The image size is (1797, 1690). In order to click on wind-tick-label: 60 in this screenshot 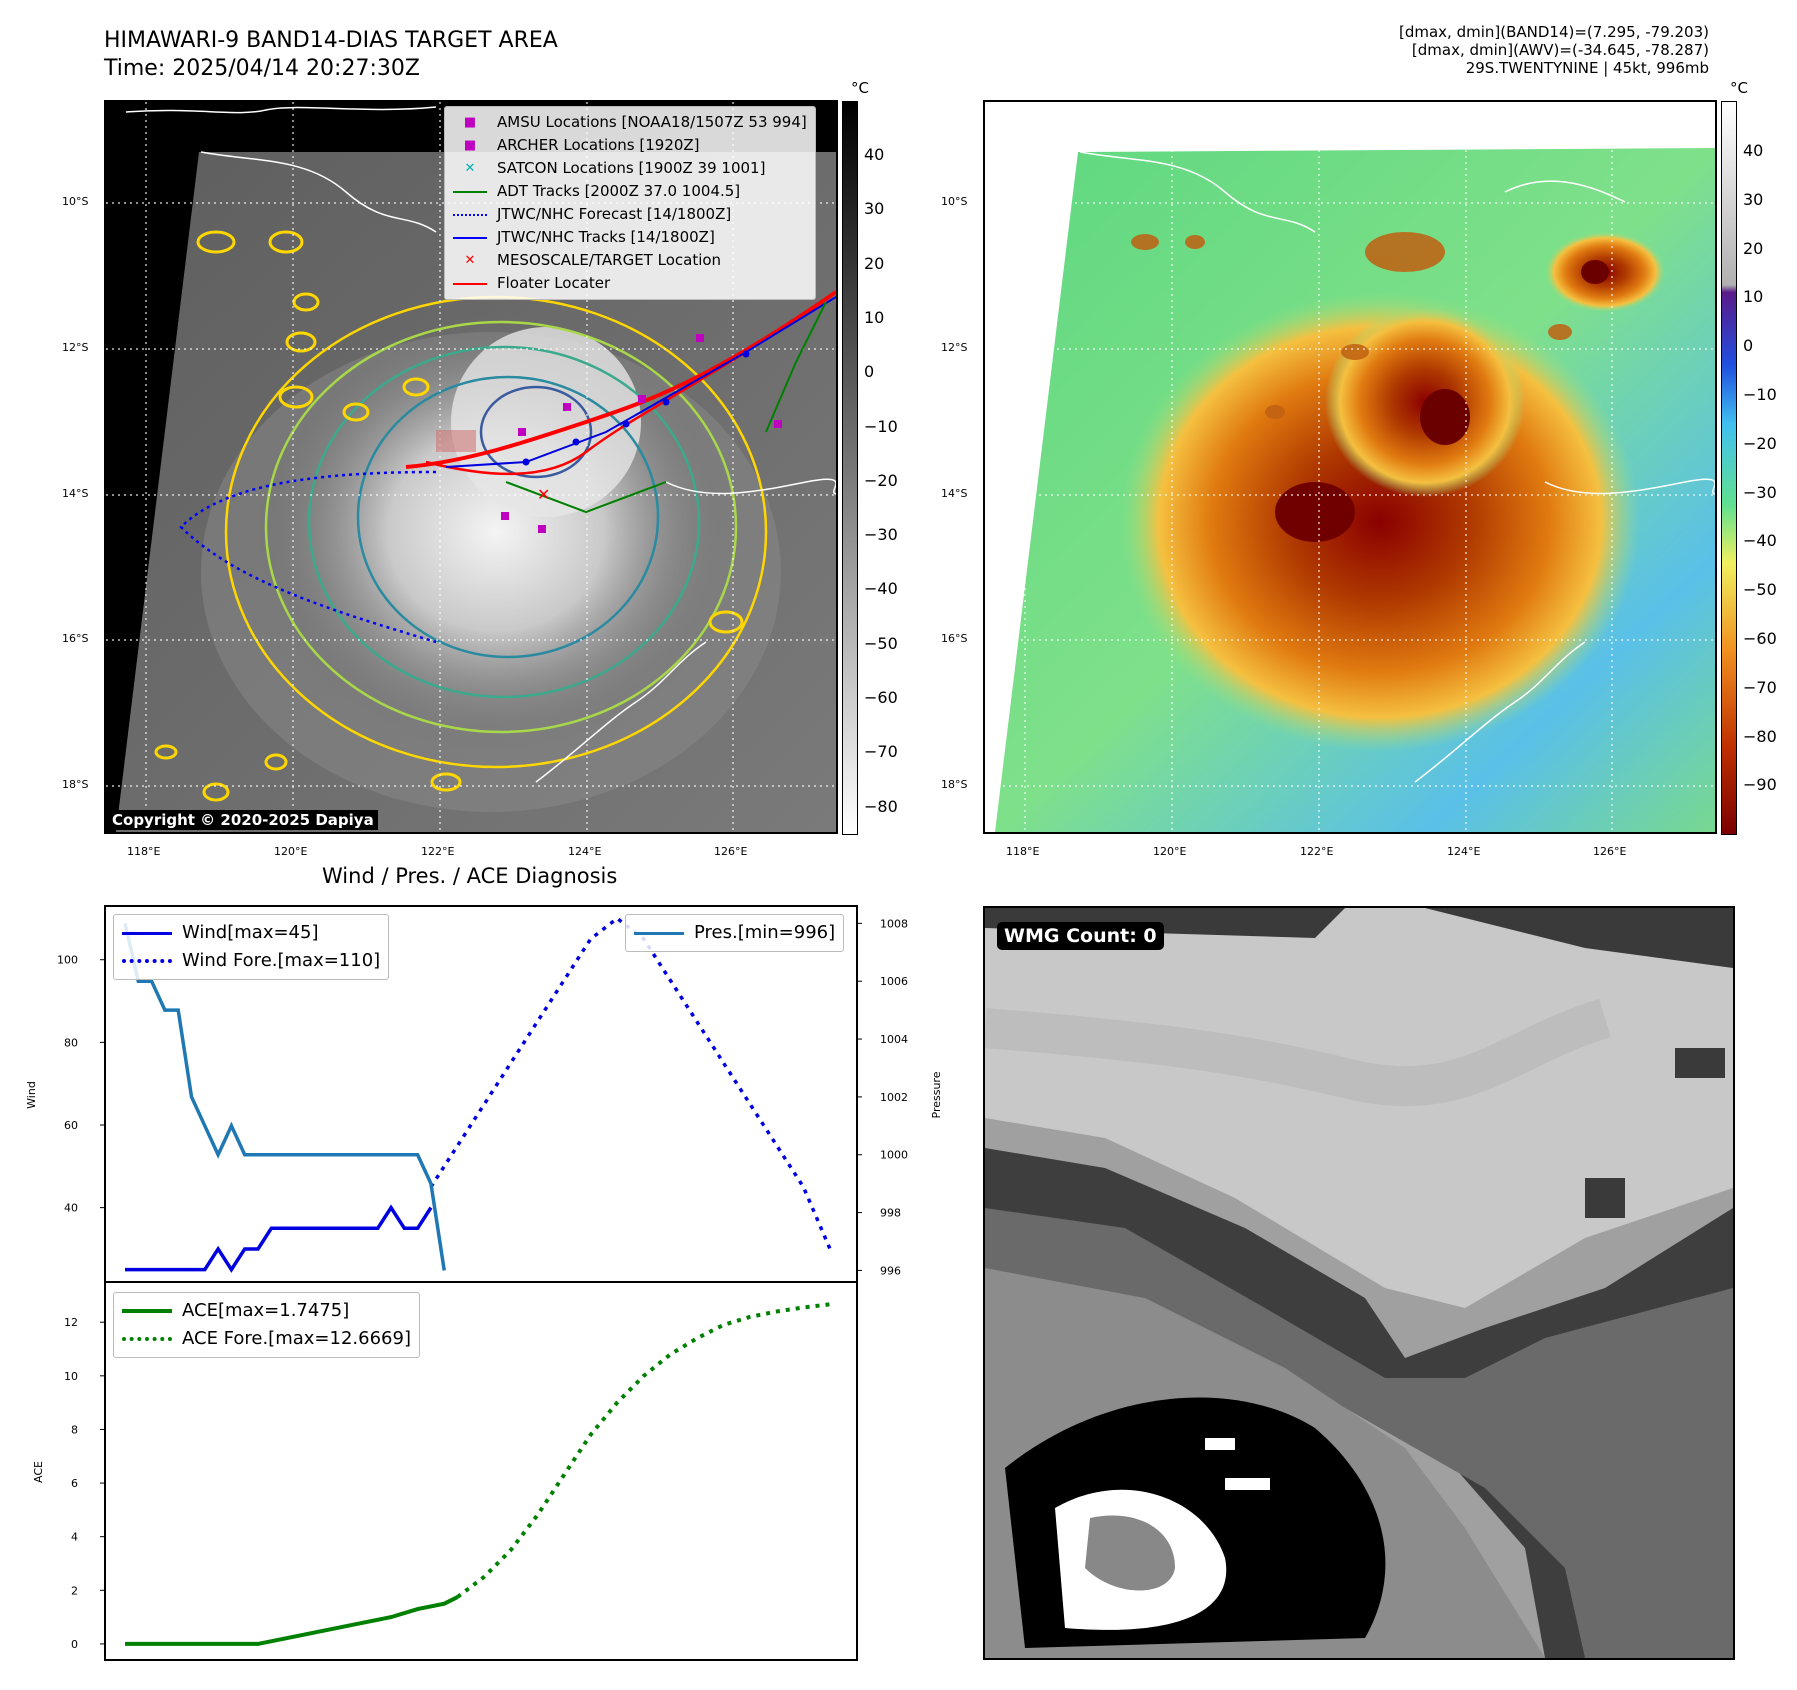, I will do `click(71, 1125)`.